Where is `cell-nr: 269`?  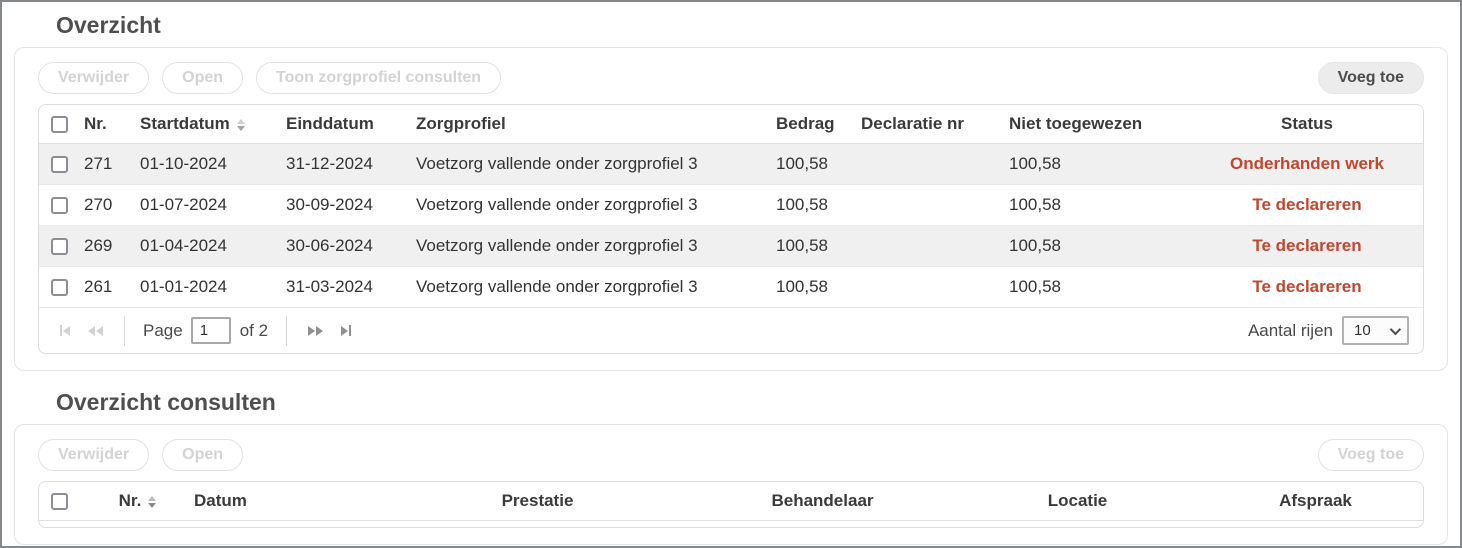 cell-nr: 269 is located at coordinates (98, 245).